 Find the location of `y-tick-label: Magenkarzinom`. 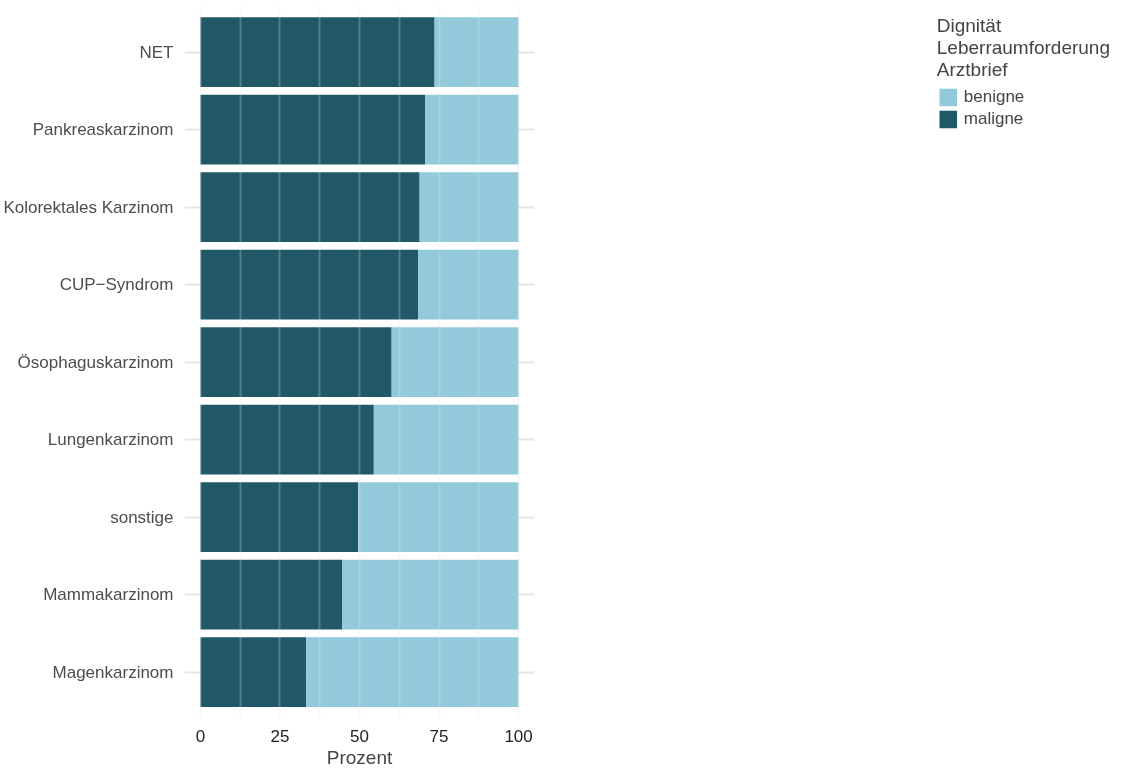

y-tick-label: Magenkarzinom is located at coordinates (113, 672).